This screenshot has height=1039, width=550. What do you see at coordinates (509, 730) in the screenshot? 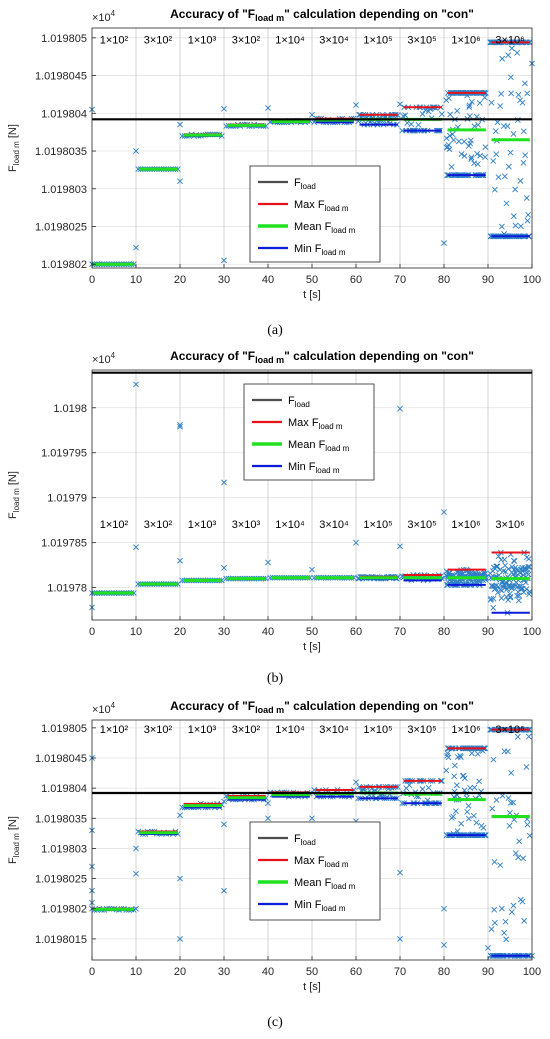
I see `con-label: 3×10⁶` at bounding box center [509, 730].